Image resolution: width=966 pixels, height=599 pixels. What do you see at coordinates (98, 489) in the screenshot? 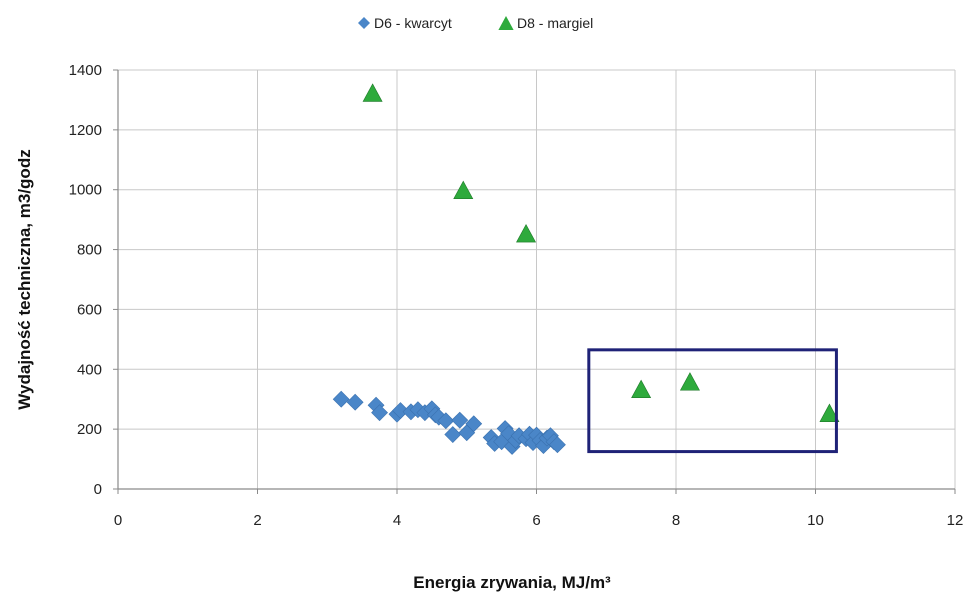
I see `y-tick-label: 0` at bounding box center [98, 489].